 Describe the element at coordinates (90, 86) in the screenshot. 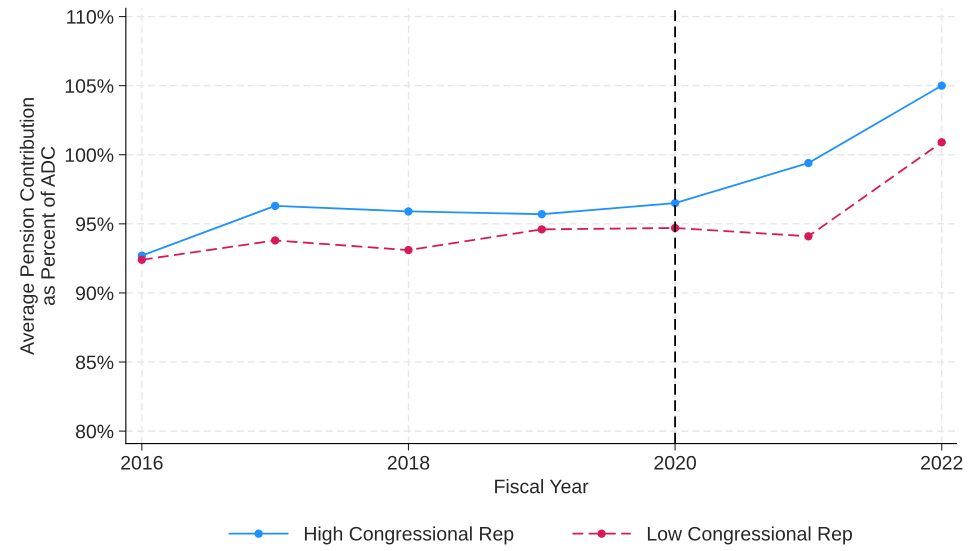

I see `y-tick-label: 105%` at that location.